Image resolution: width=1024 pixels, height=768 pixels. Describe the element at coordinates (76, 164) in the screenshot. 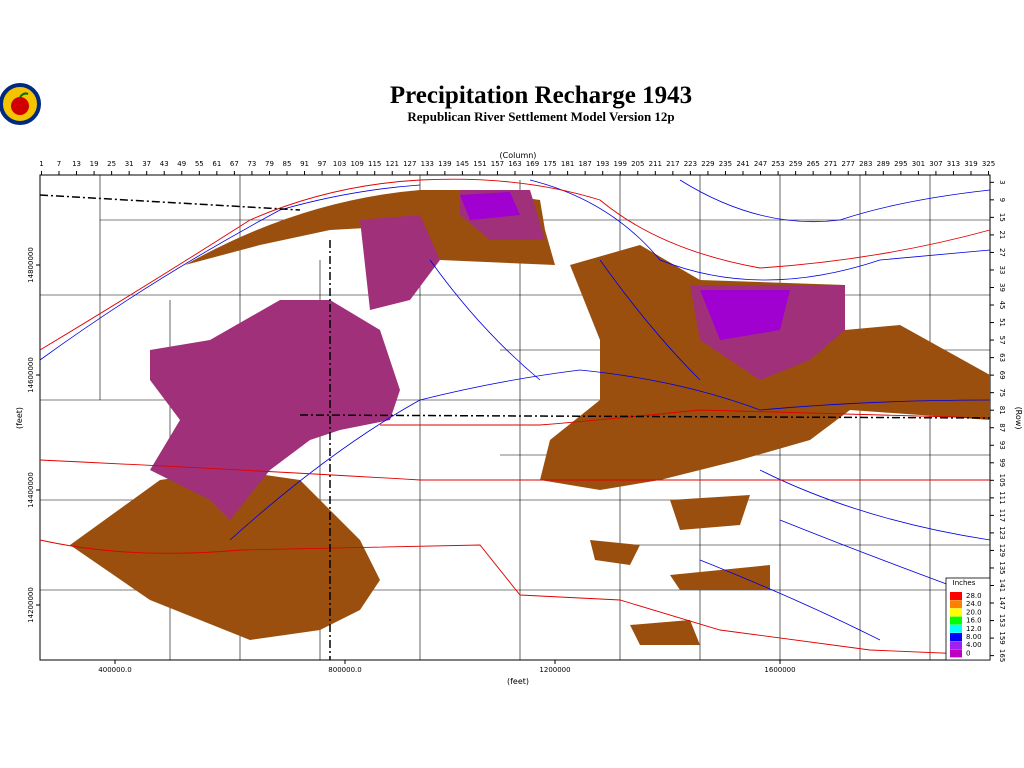

I see `column-tick-label: 13` at that location.